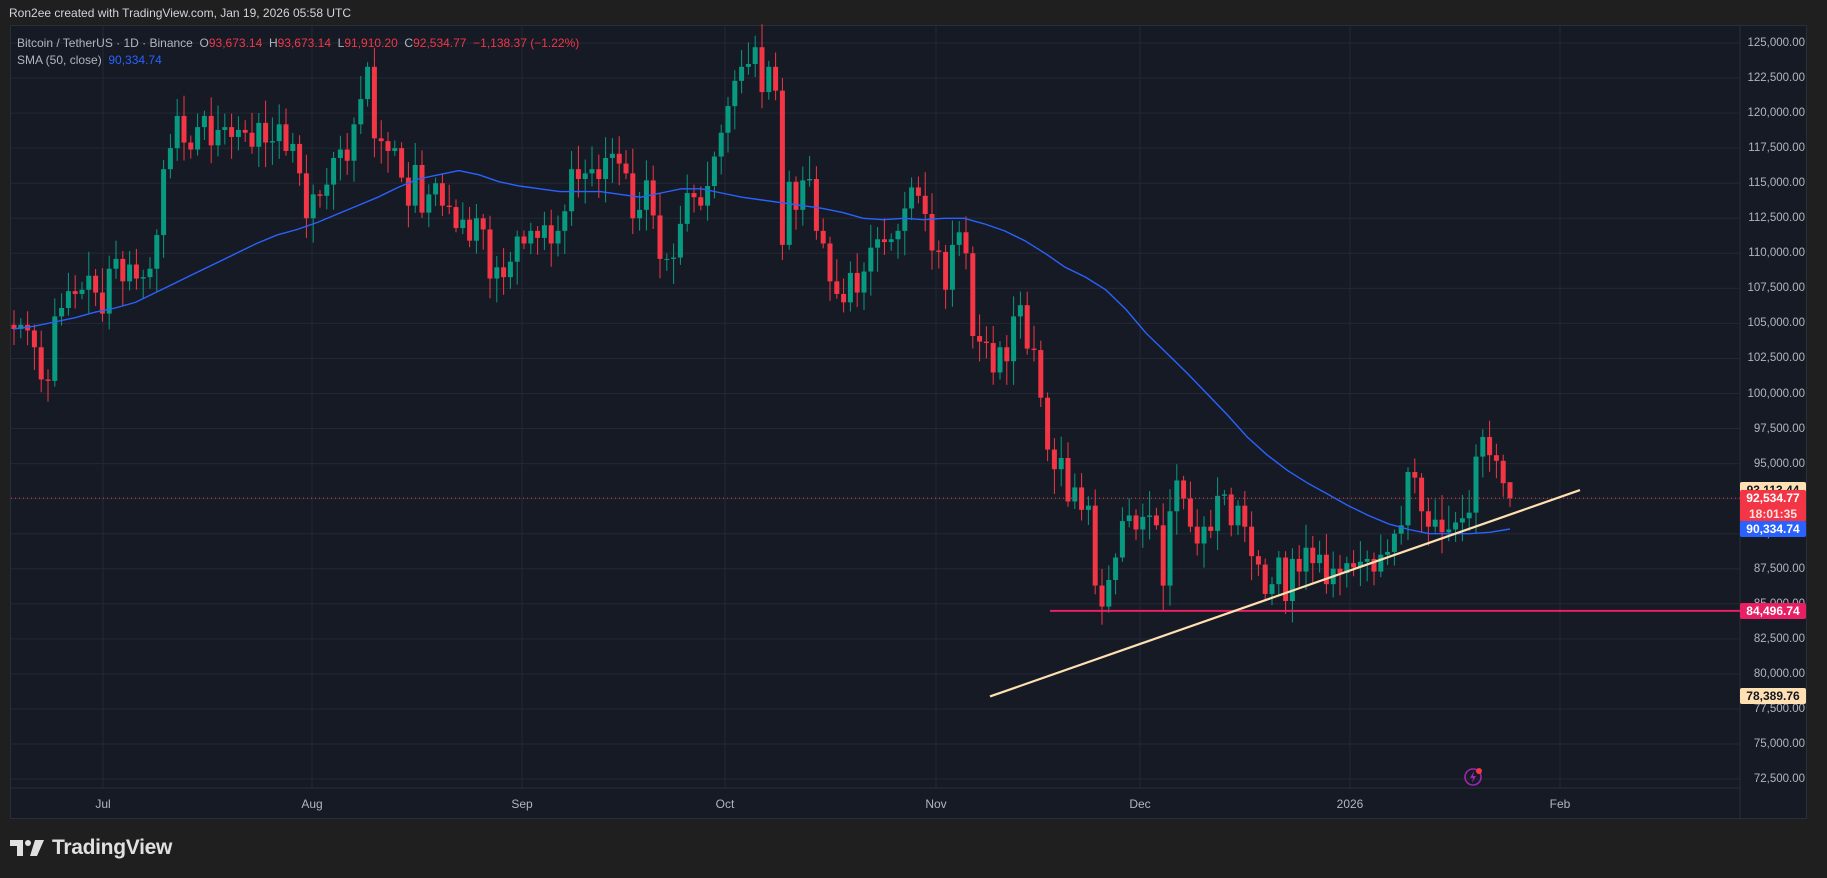 The height and width of the screenshot is (878, 1827). I want to click on time-tick: Oct, so click(725, 804).